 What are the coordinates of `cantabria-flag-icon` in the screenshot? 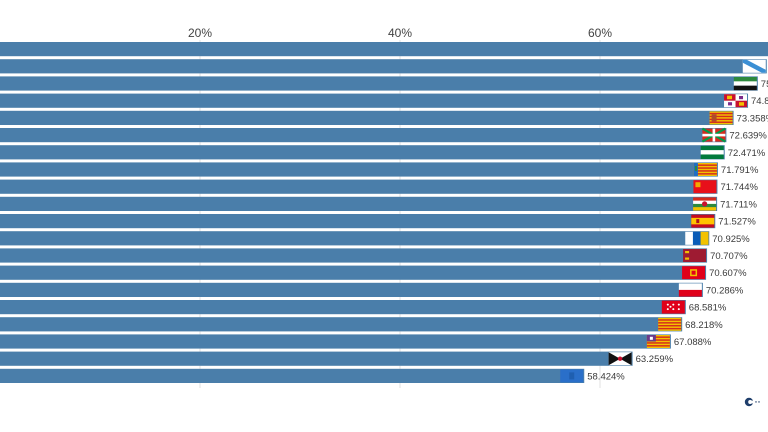 It's located at (690, 290).